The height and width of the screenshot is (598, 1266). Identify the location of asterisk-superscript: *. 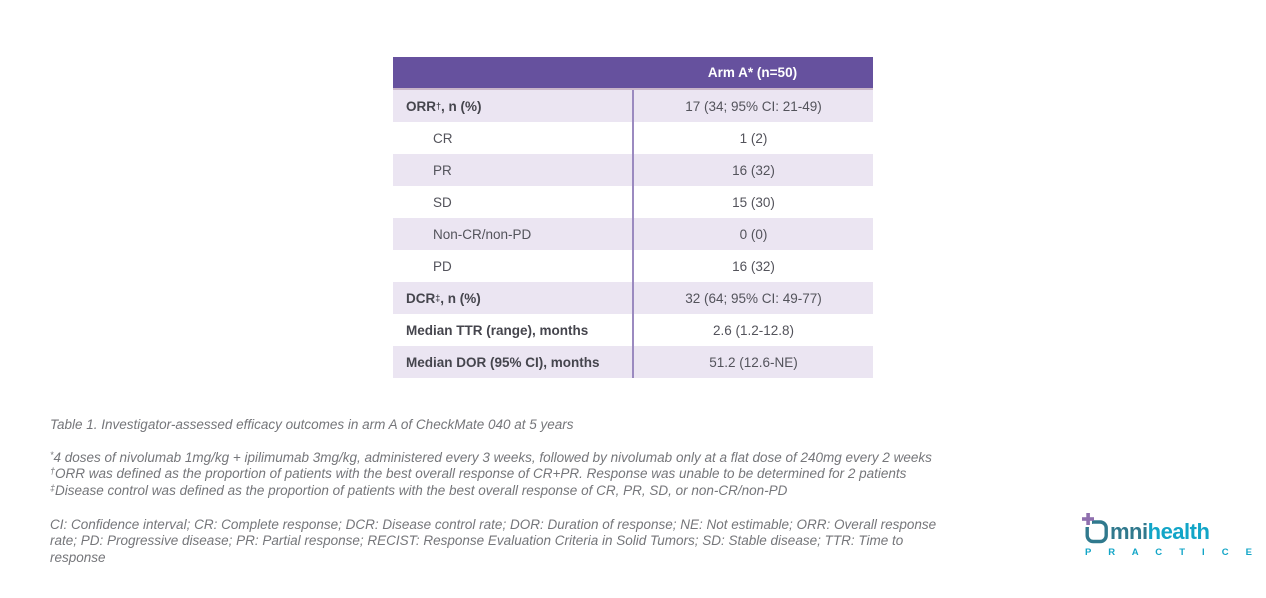
(52, 455).